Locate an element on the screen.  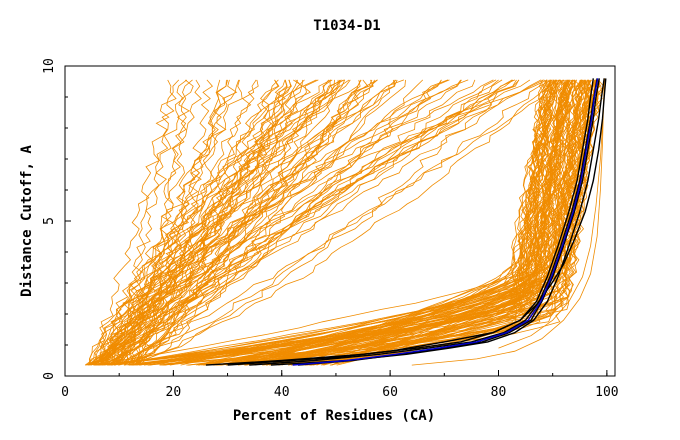
x-tick-label: 60 is located at coordinates (390, 392).